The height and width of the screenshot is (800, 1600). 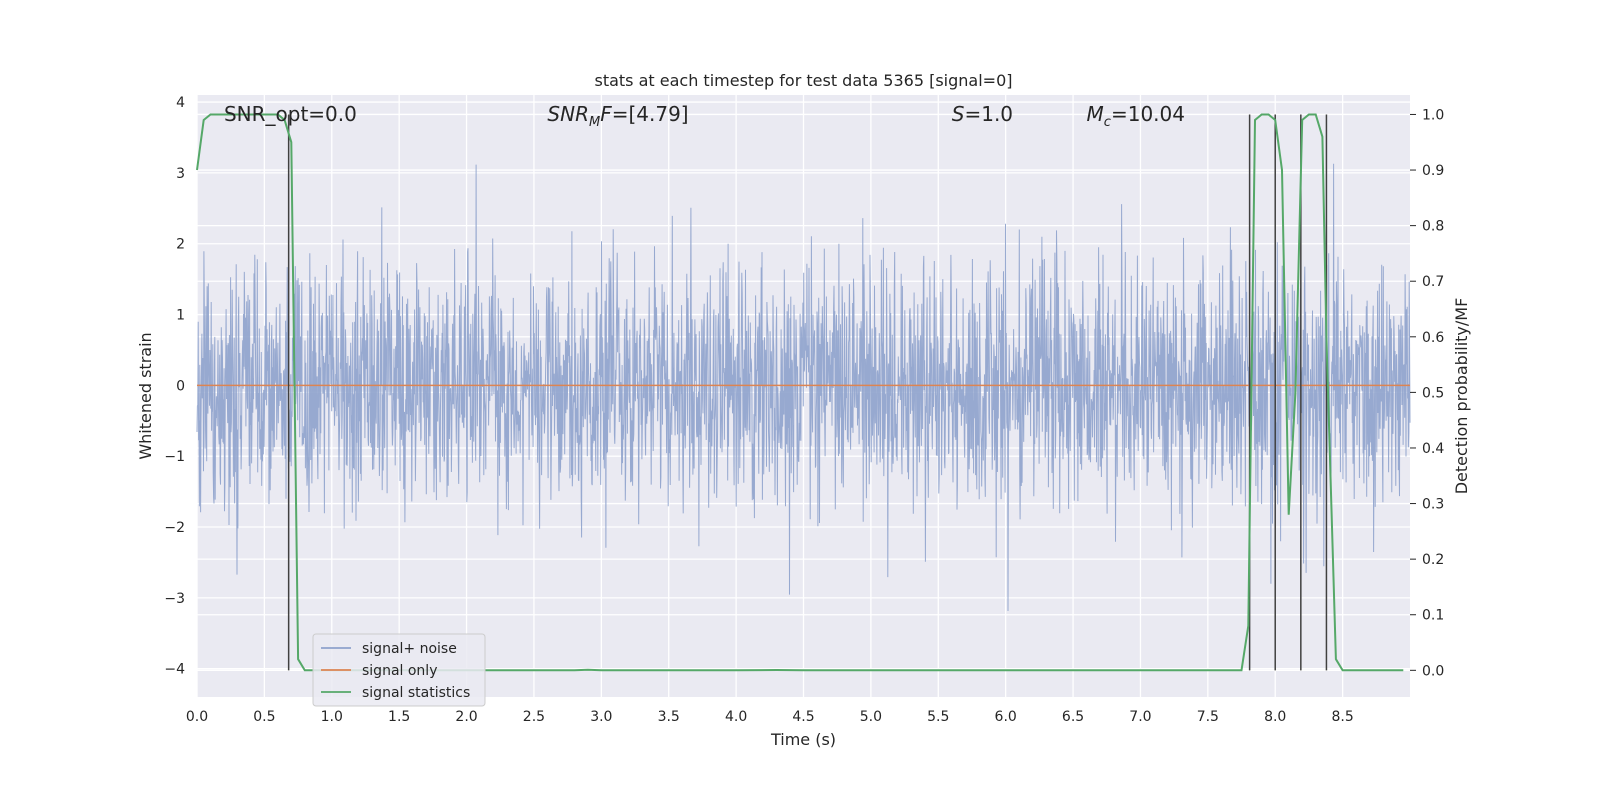 What do you see at coordinates (601, 717) in the screenshot?
I see `x-tick-label: 3.0` at bounding box center [601, 717].